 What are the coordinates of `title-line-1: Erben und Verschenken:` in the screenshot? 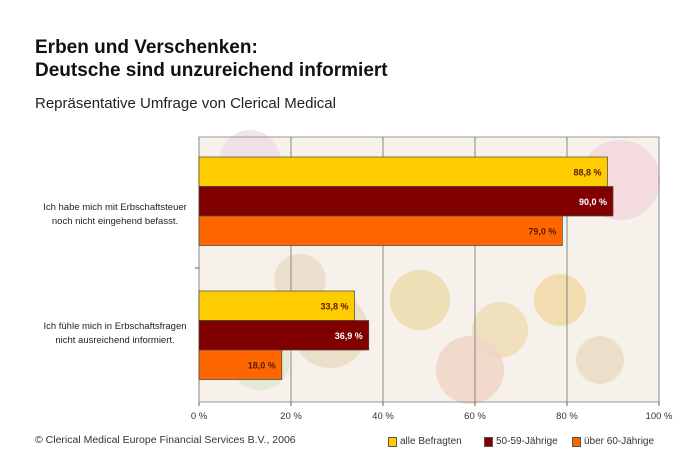 It's located at (146, 47).